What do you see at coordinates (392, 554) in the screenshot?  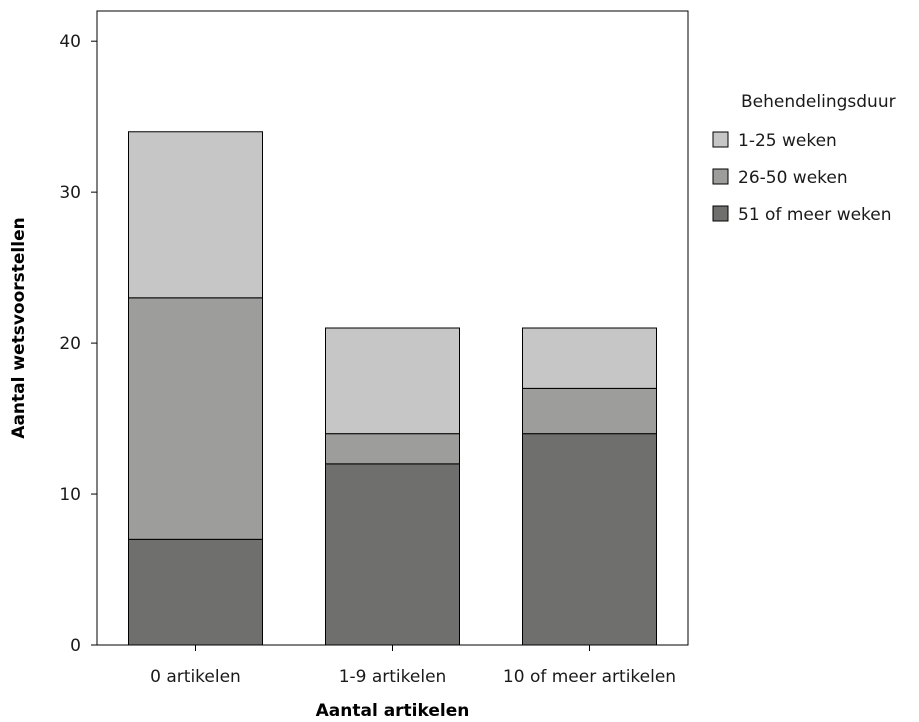 I see `bar-1-9-artikelen-51-of-meer-weken` at bounding box center [392, 554].